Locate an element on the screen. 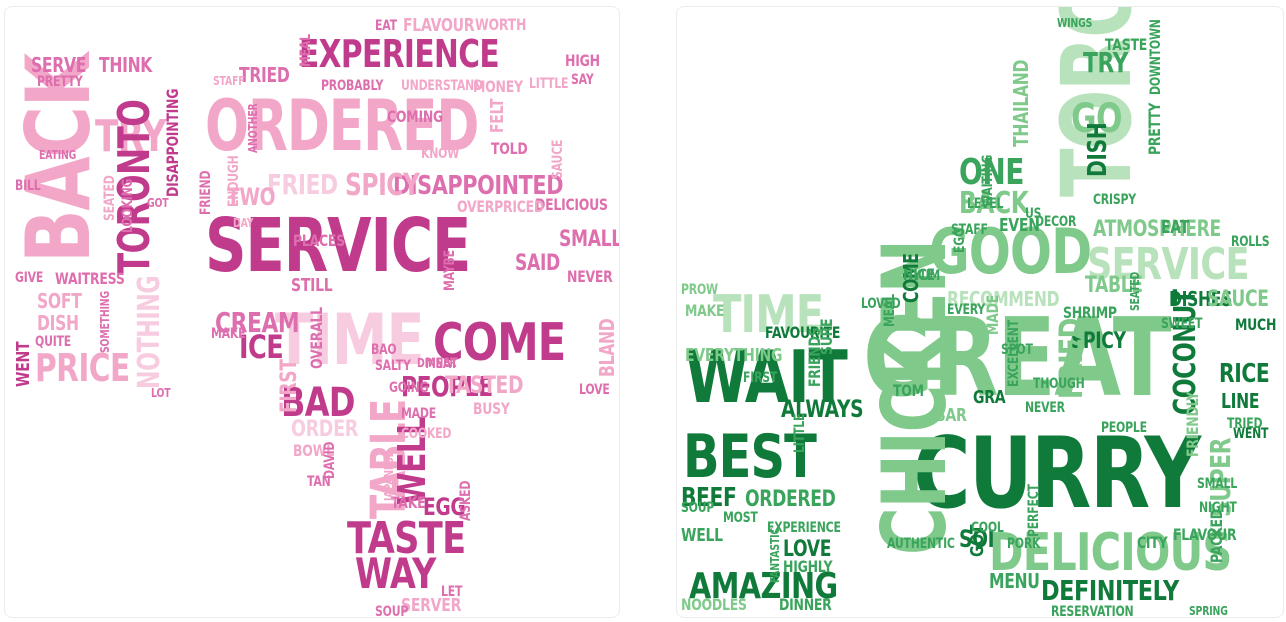 The image size is (1286, 622). positive-word: DEFINITELY is located at coordinates (1110, 590).